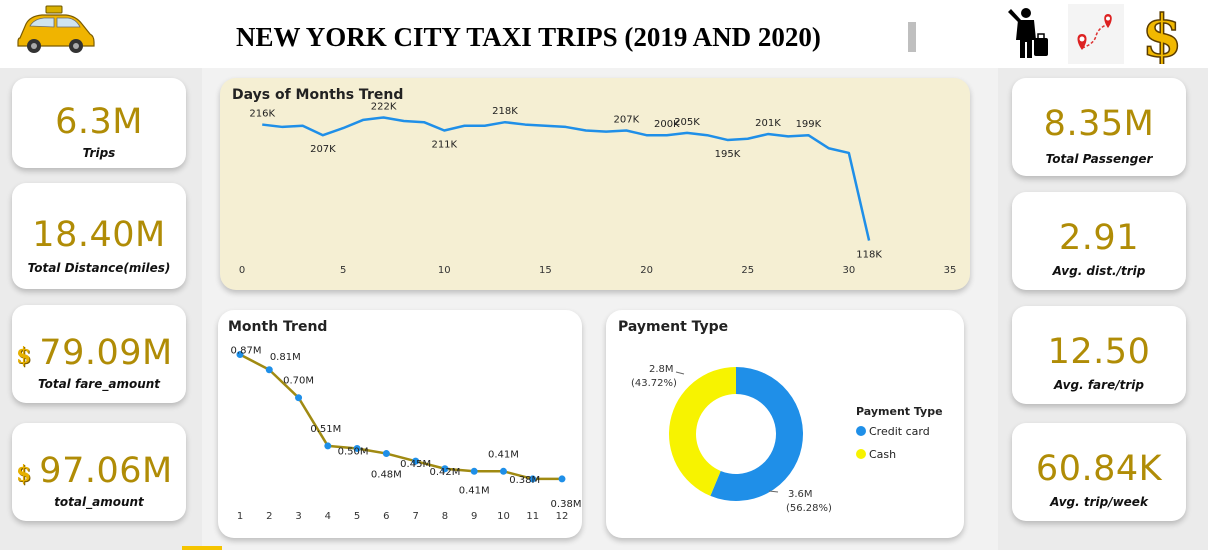 The image size is (1208, 550). I want to click on kpi-label: Avg. dist./trip, so click(1099, 271).